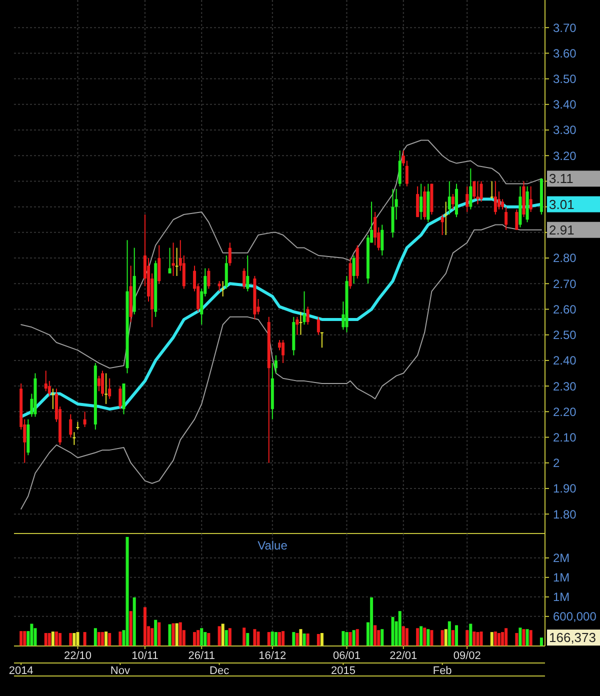 The height and width of the screenshot is (696, 600). Describe the element at coordinates (561, 597) in the screenshot. I see `y-tick-label: 1M` at that location.